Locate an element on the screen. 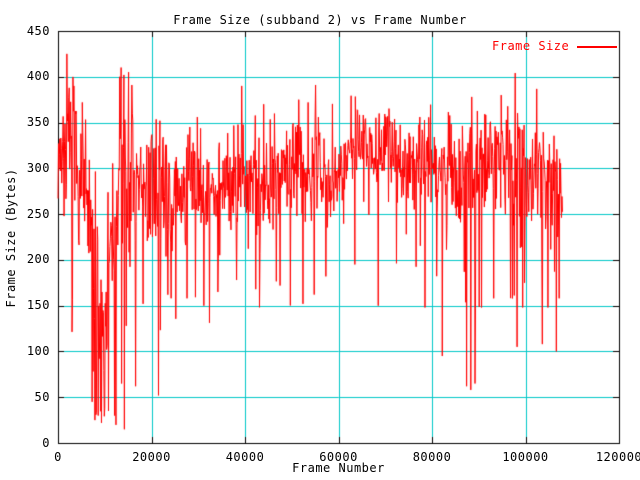 This screenshot has height=480, width=640. y-tick-label: 300 is located at coordinates (38, 167).